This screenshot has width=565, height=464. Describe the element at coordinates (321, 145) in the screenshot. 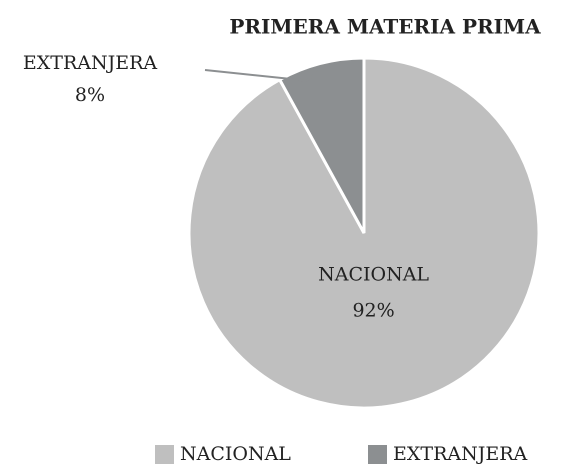

I see `pie-slice` at that location.